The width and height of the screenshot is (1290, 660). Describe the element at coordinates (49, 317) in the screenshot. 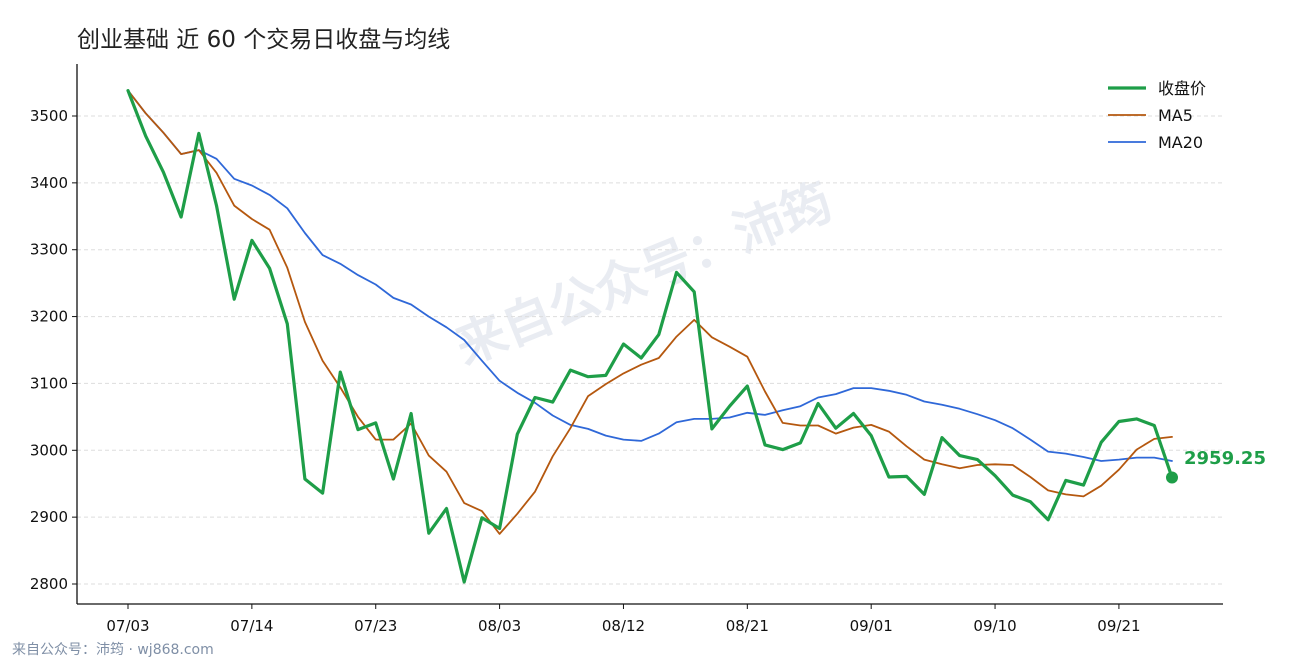

I see `y-tick-label: 3200` at that location.